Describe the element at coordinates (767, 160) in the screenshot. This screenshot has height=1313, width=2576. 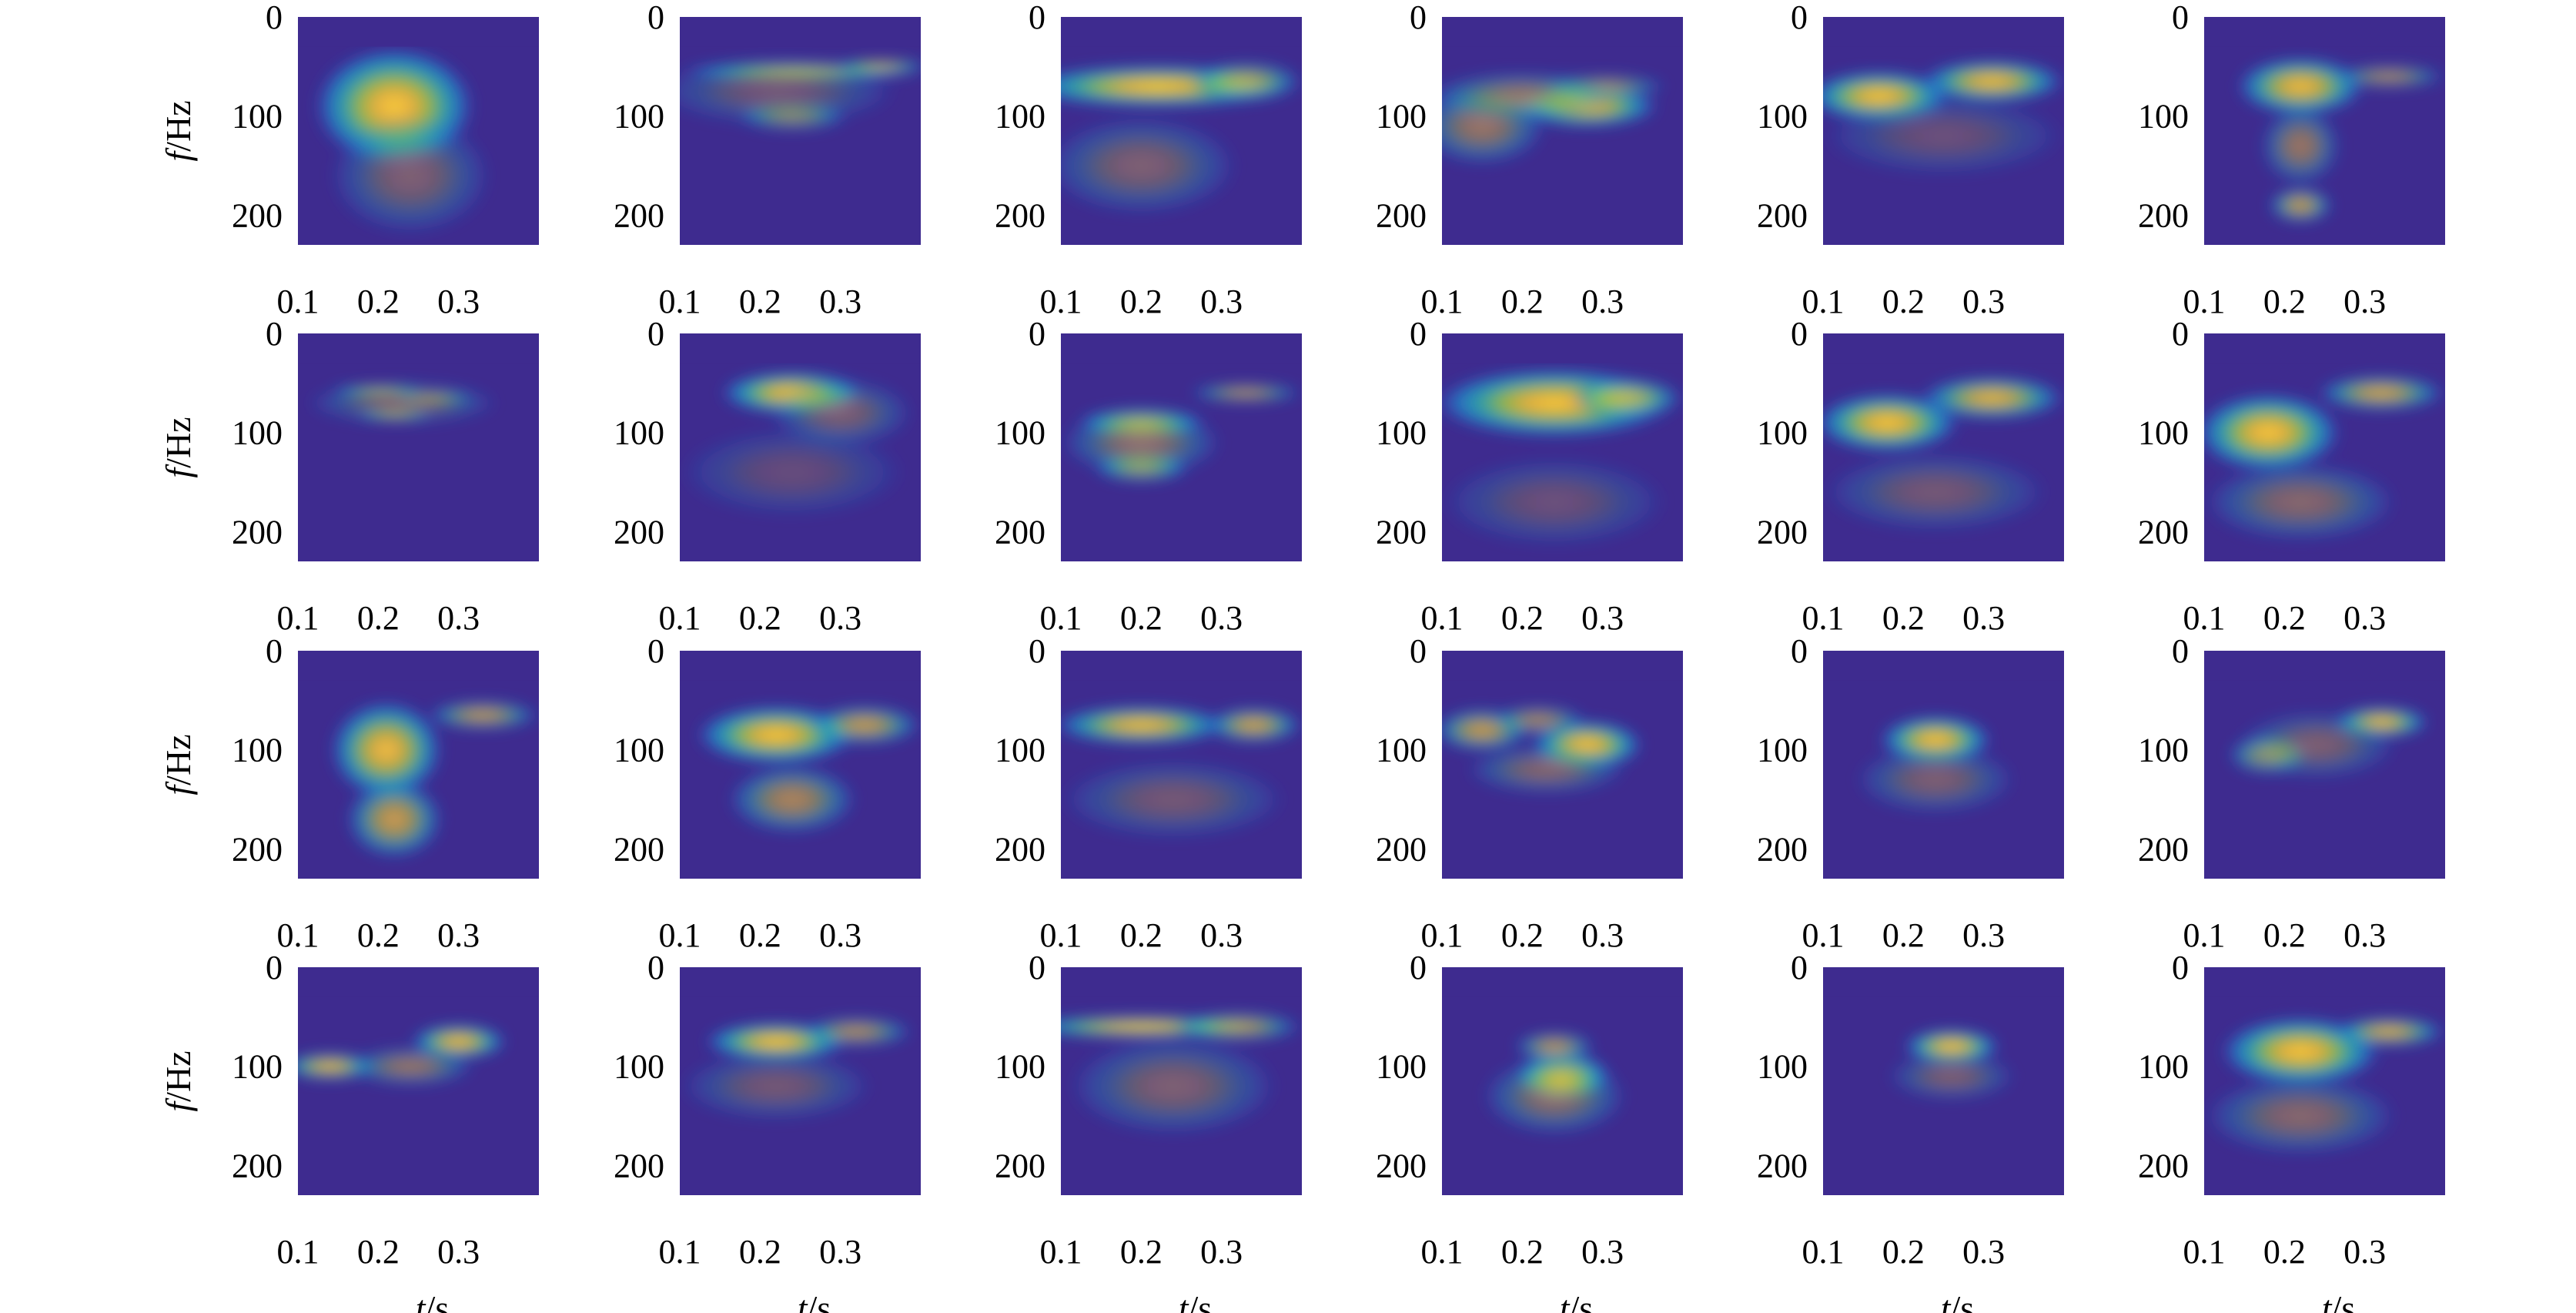
I see `spectrogram-panel-r1-c2: 0.1 0.2 0.3 0 100 200` at that location.